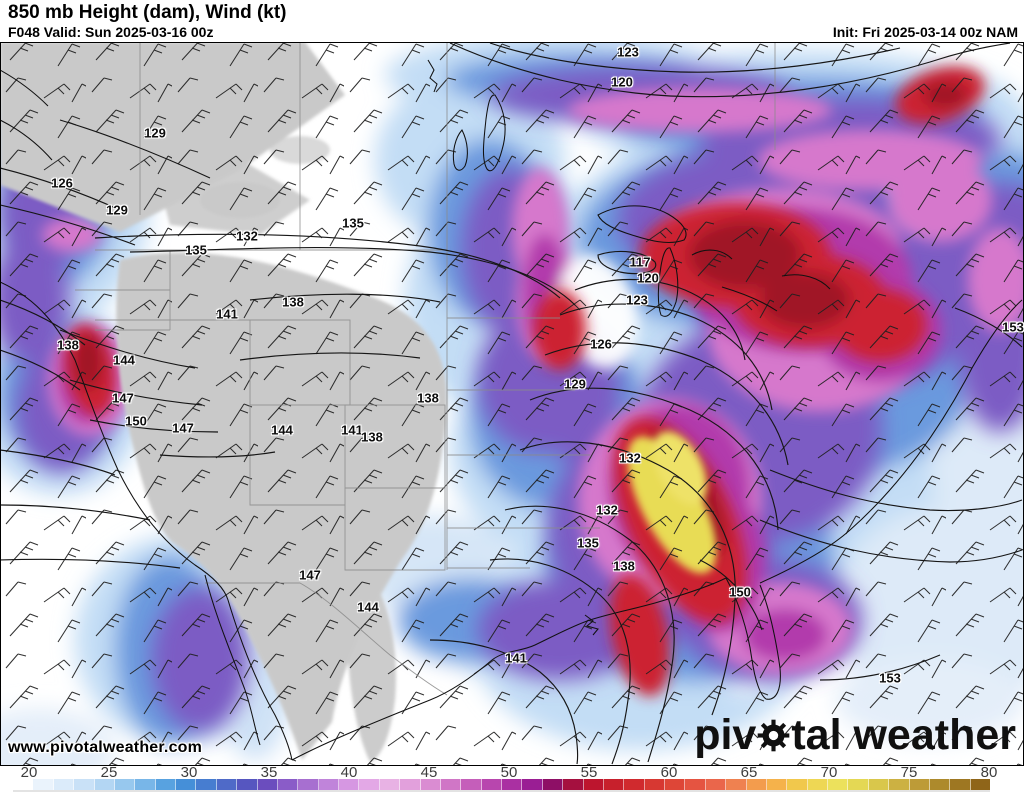  I want to click on pivotal-weather-logo: piv tal weather, so click(855, 735).